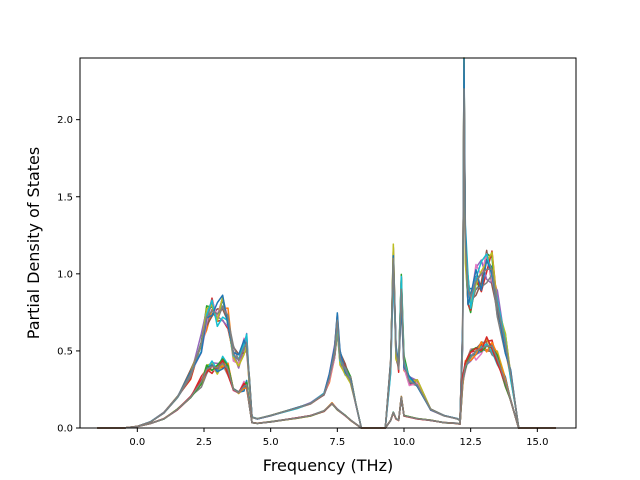 The height and width of the screenshot is (480, 640). What do you see at coordinates (65, 120) in the screenshot?
I see `y-tick-label: 2.0` at bounding box center [65, 120].